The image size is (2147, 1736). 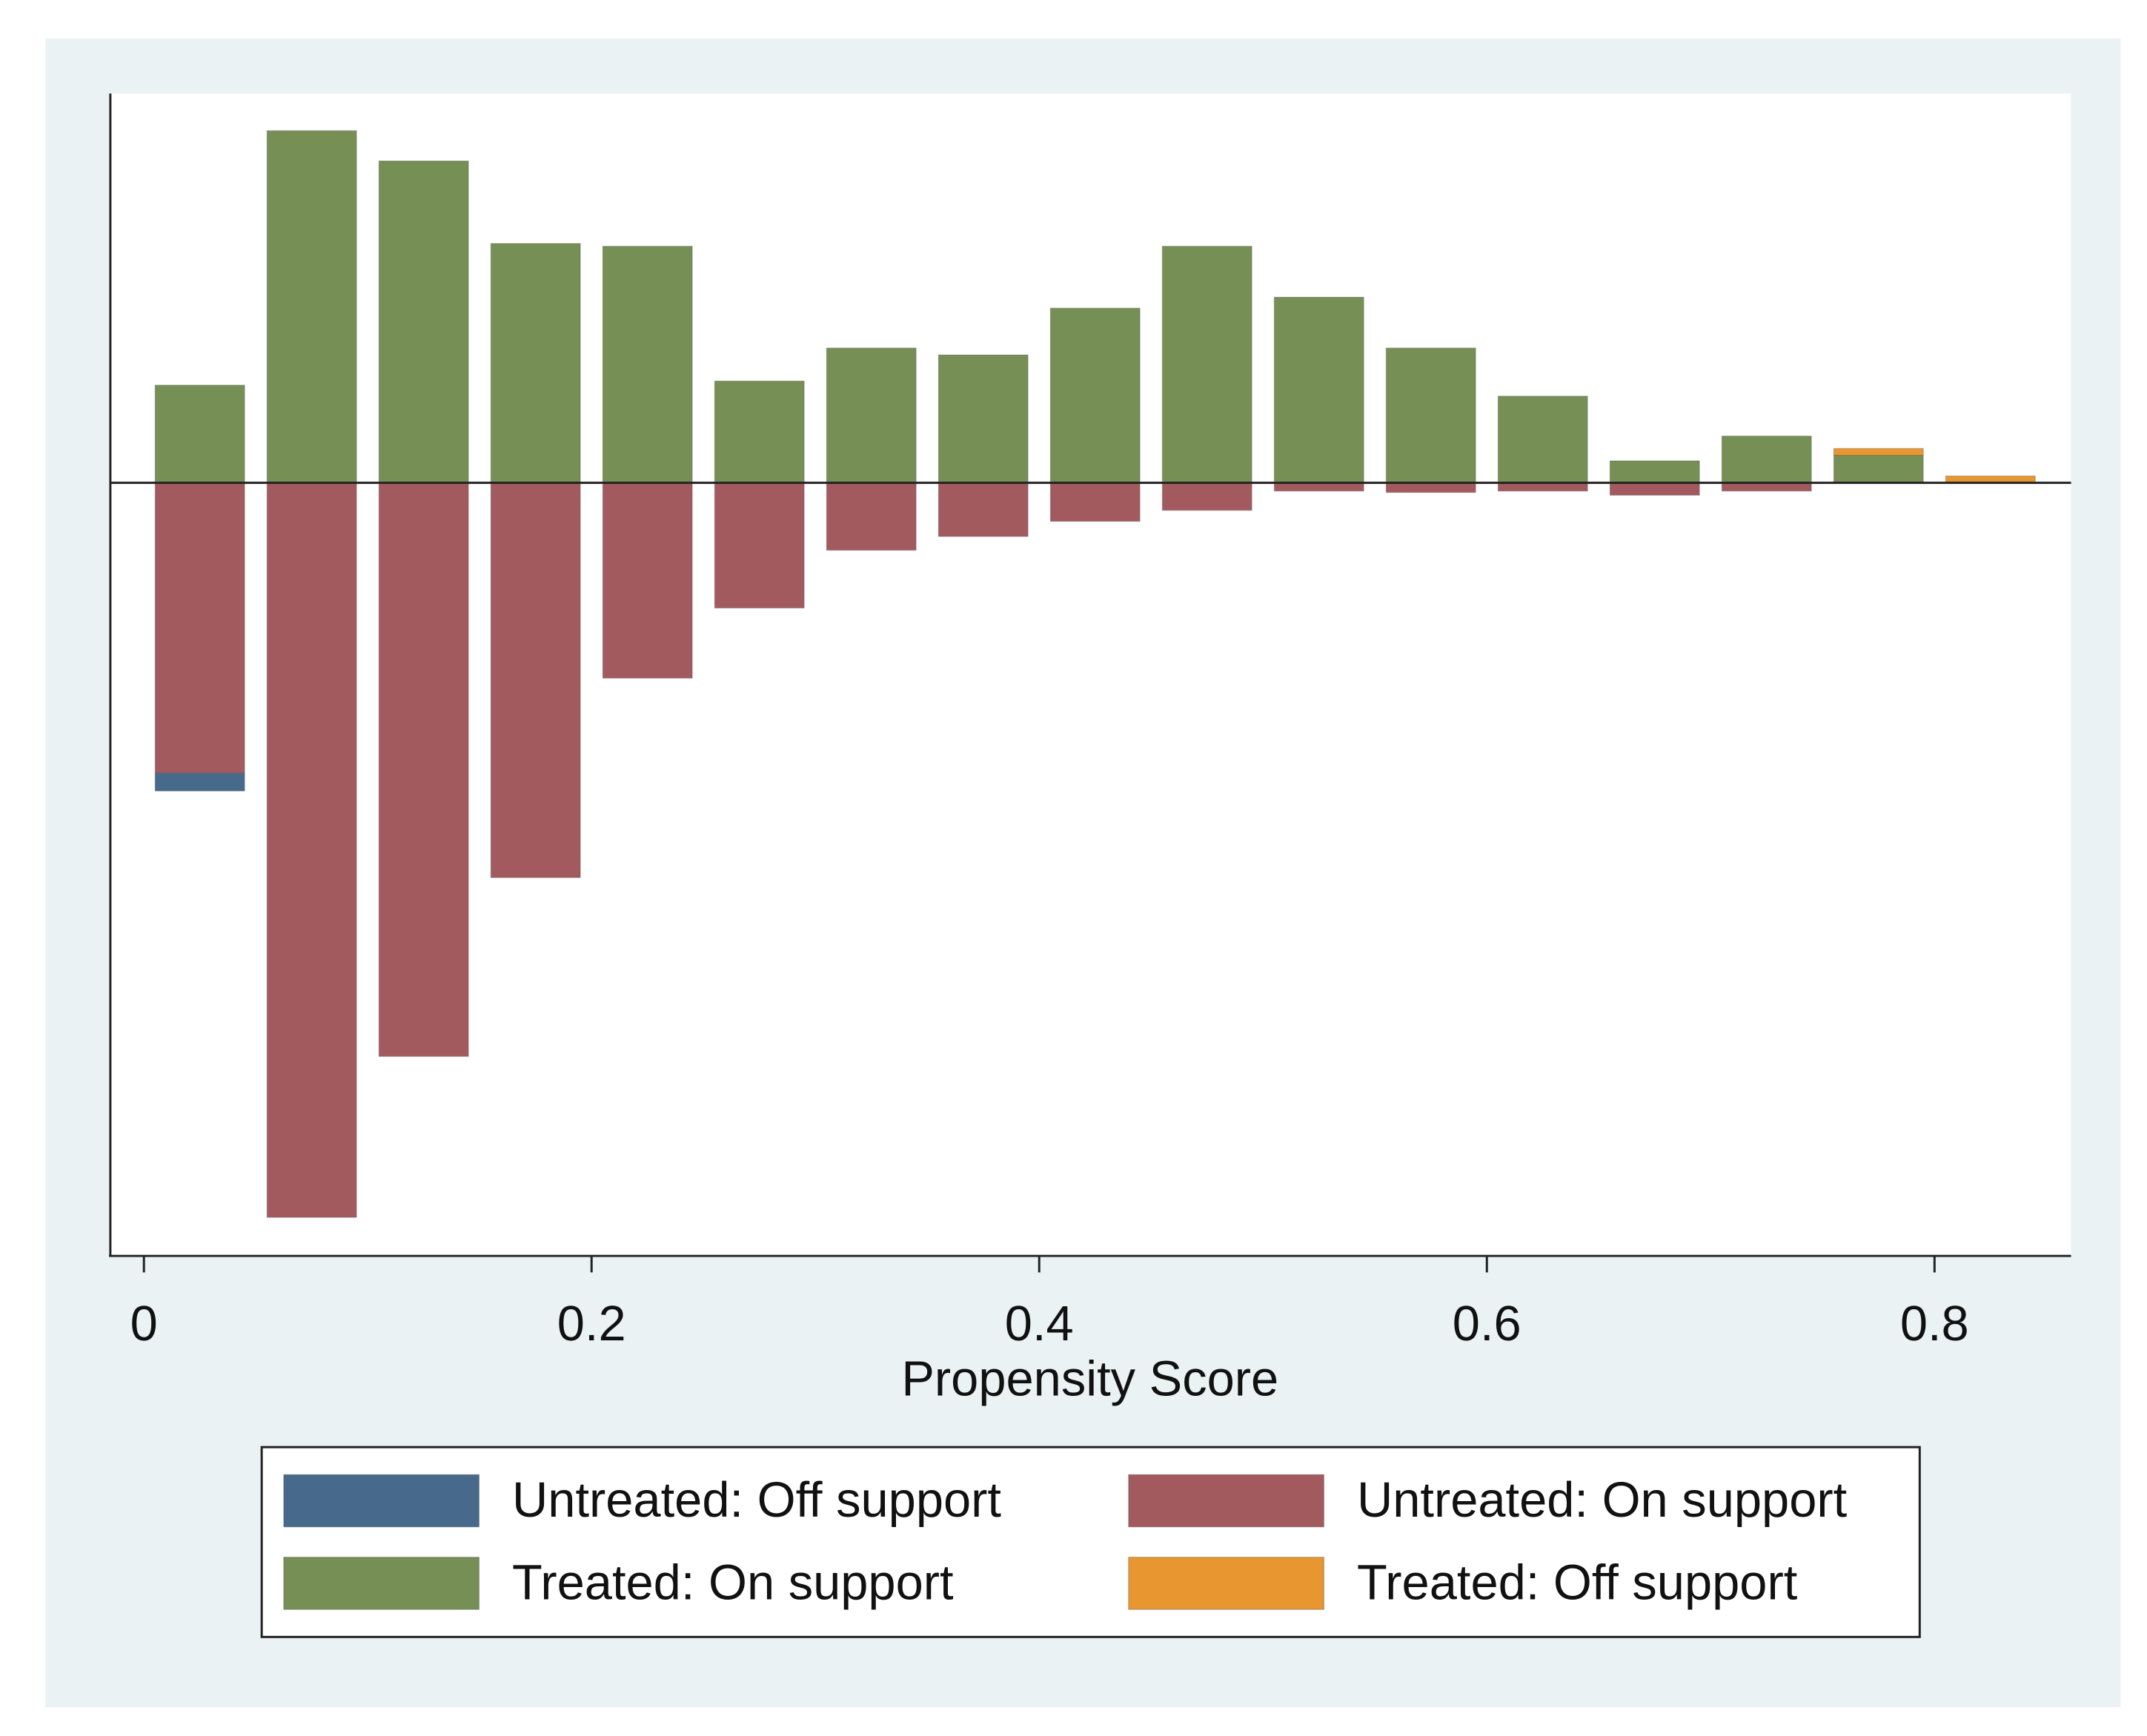 I want to click on x-tick-label: 0.8, so click(x=1934, y=1324).